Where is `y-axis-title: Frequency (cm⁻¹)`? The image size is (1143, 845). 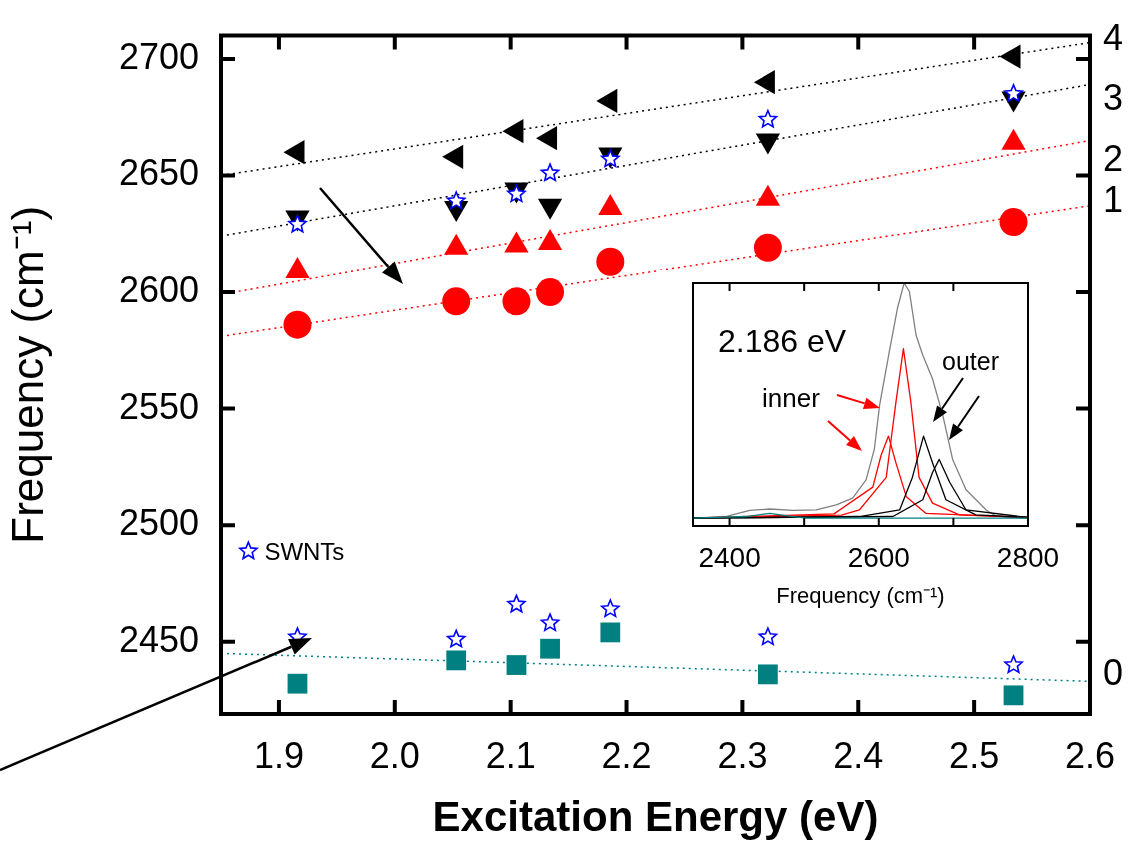
y-axis-title: Frequency (cm⁻¹) is located at coordinates (27, 374).